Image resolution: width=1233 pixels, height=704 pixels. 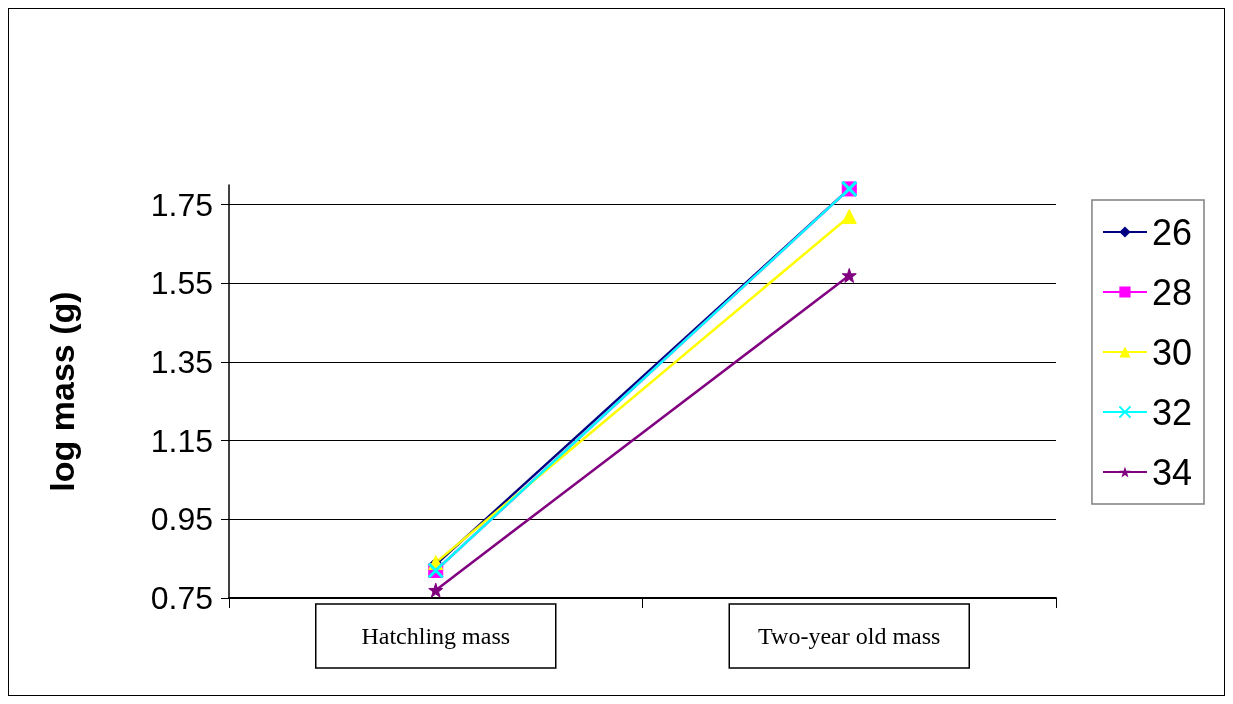 I want to click on y-tick-label: 1.75, so click(x=181, y=204).